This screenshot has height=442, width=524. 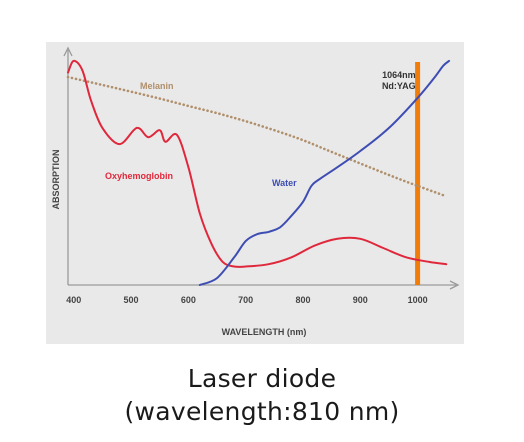 What do you see at coordinates (56, 179) in the screenshot?
I see `y-axis-title: ABSORPTION` at bounding box center [56, 179].